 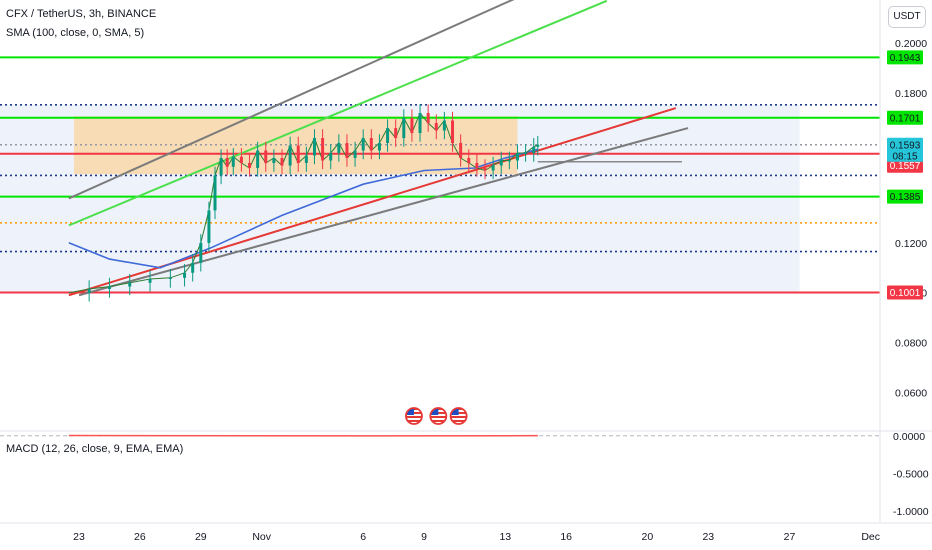 I want to click on y-tick-label-5: 0.0600, so click(x=911, y=394).